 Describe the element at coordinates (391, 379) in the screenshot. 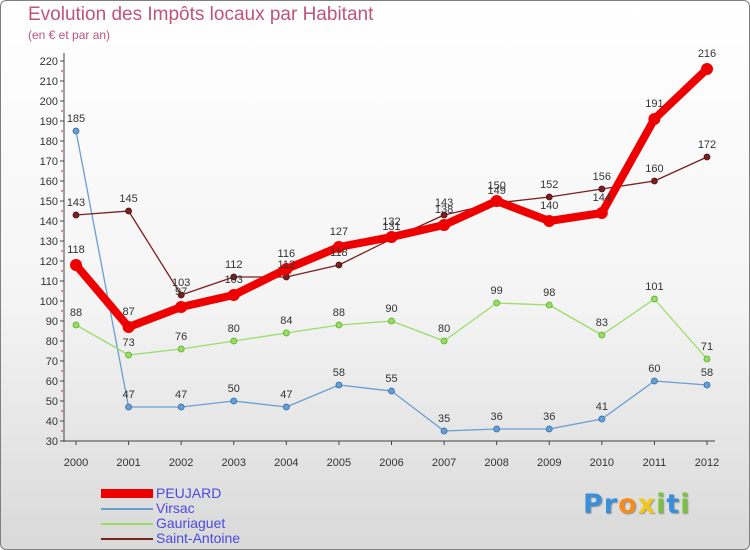

I see `data-label: 55` at that location.